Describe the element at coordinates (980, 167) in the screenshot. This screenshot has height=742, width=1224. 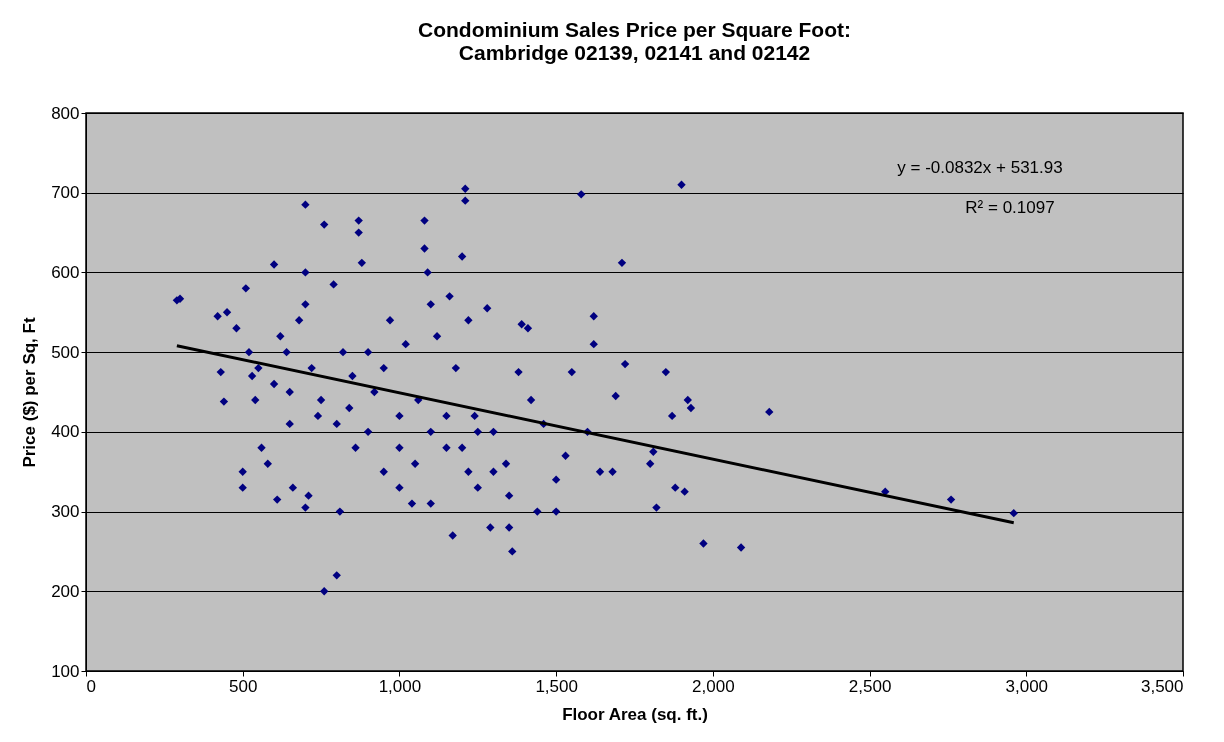
I see `annotation: y = -0.0832x + 531.93` at that location.